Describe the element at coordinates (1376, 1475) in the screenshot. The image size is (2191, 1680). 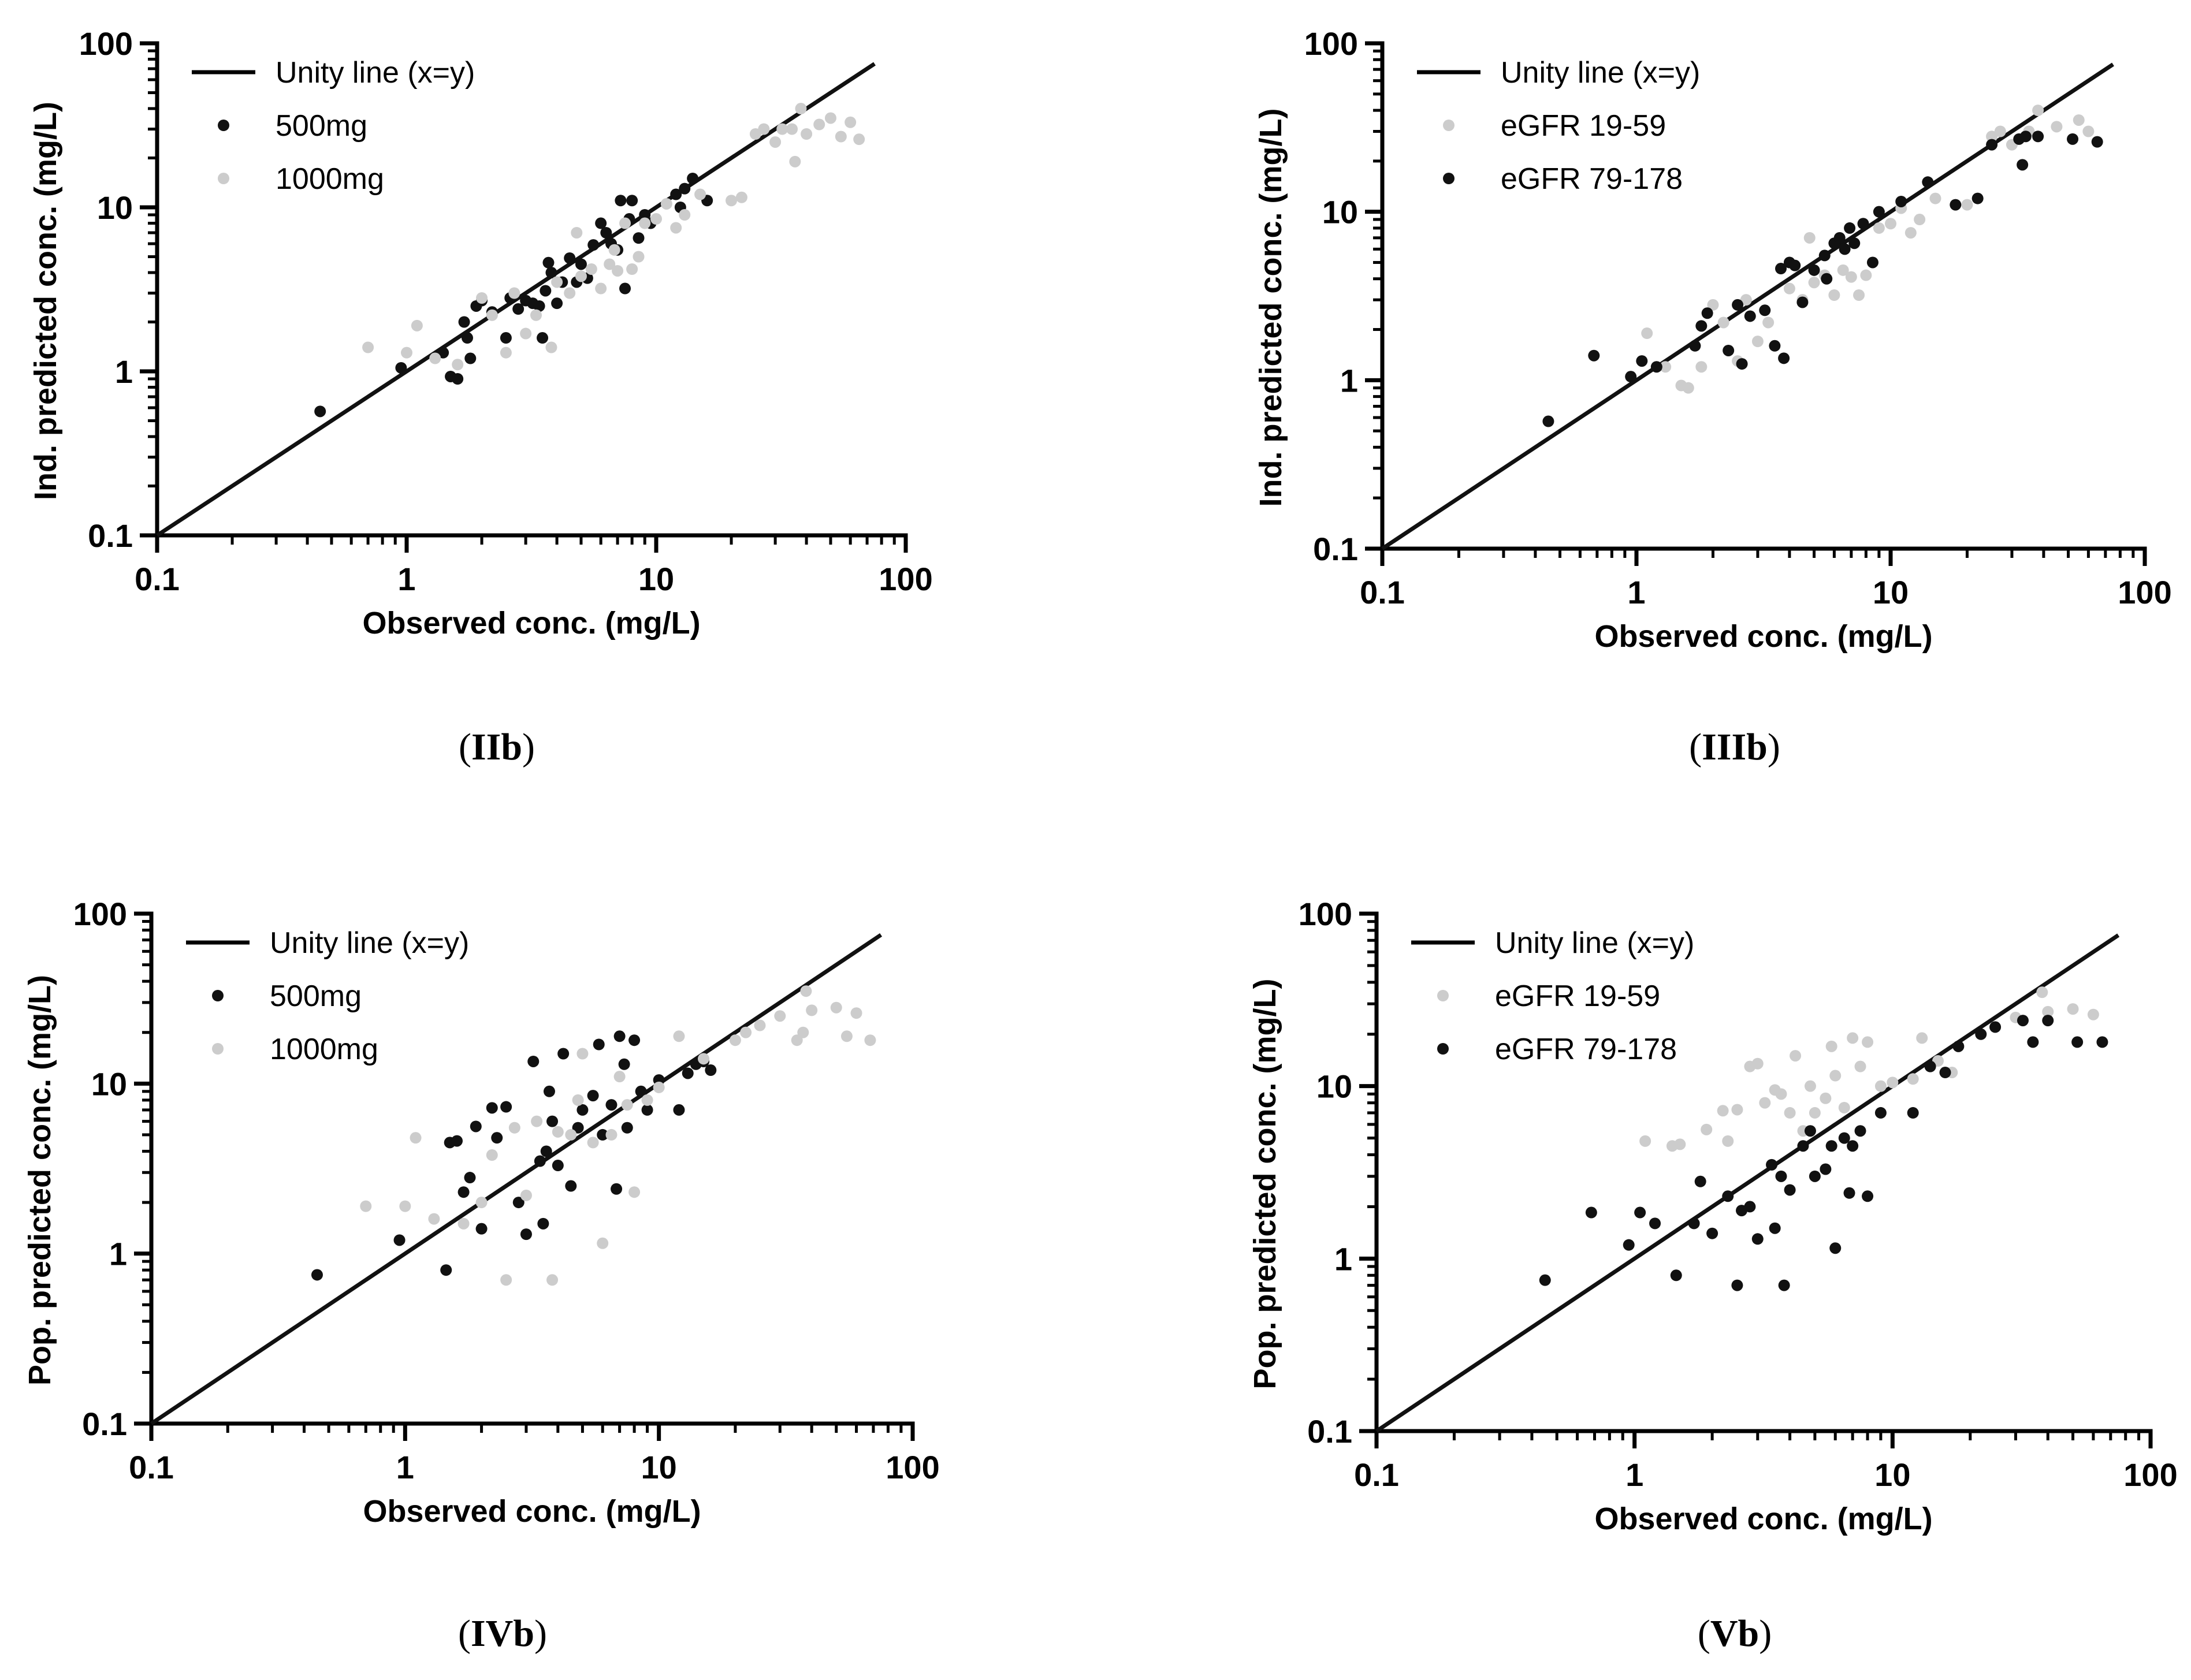
I see `x-tick-label: 0.1` at that location.